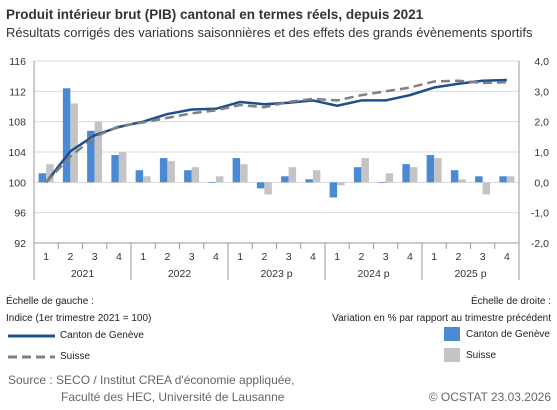  What do you see at coordinates (541, 183) in the screenshot?
I see `right-tick-label: 0,0` at bounding box center [541, 183].